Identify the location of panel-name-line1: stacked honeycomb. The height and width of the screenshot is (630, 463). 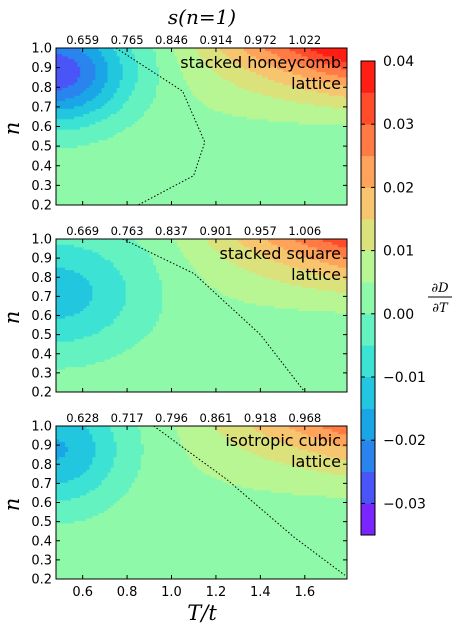
(260, 62).